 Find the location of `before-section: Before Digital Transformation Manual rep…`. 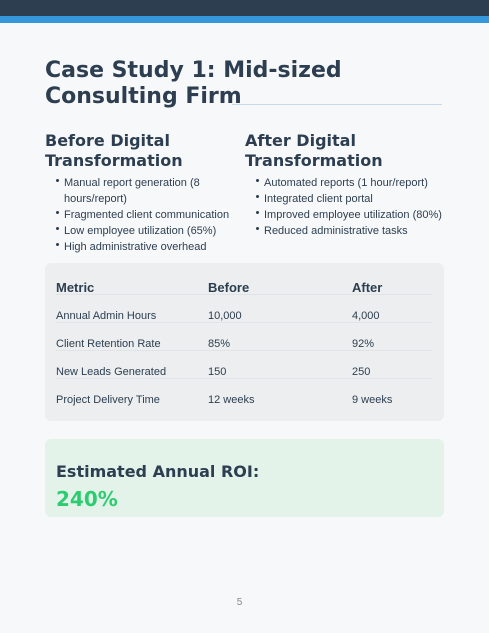

before-section: Before Digital Transformation Manual rep… is located at coordinates (145, 193).